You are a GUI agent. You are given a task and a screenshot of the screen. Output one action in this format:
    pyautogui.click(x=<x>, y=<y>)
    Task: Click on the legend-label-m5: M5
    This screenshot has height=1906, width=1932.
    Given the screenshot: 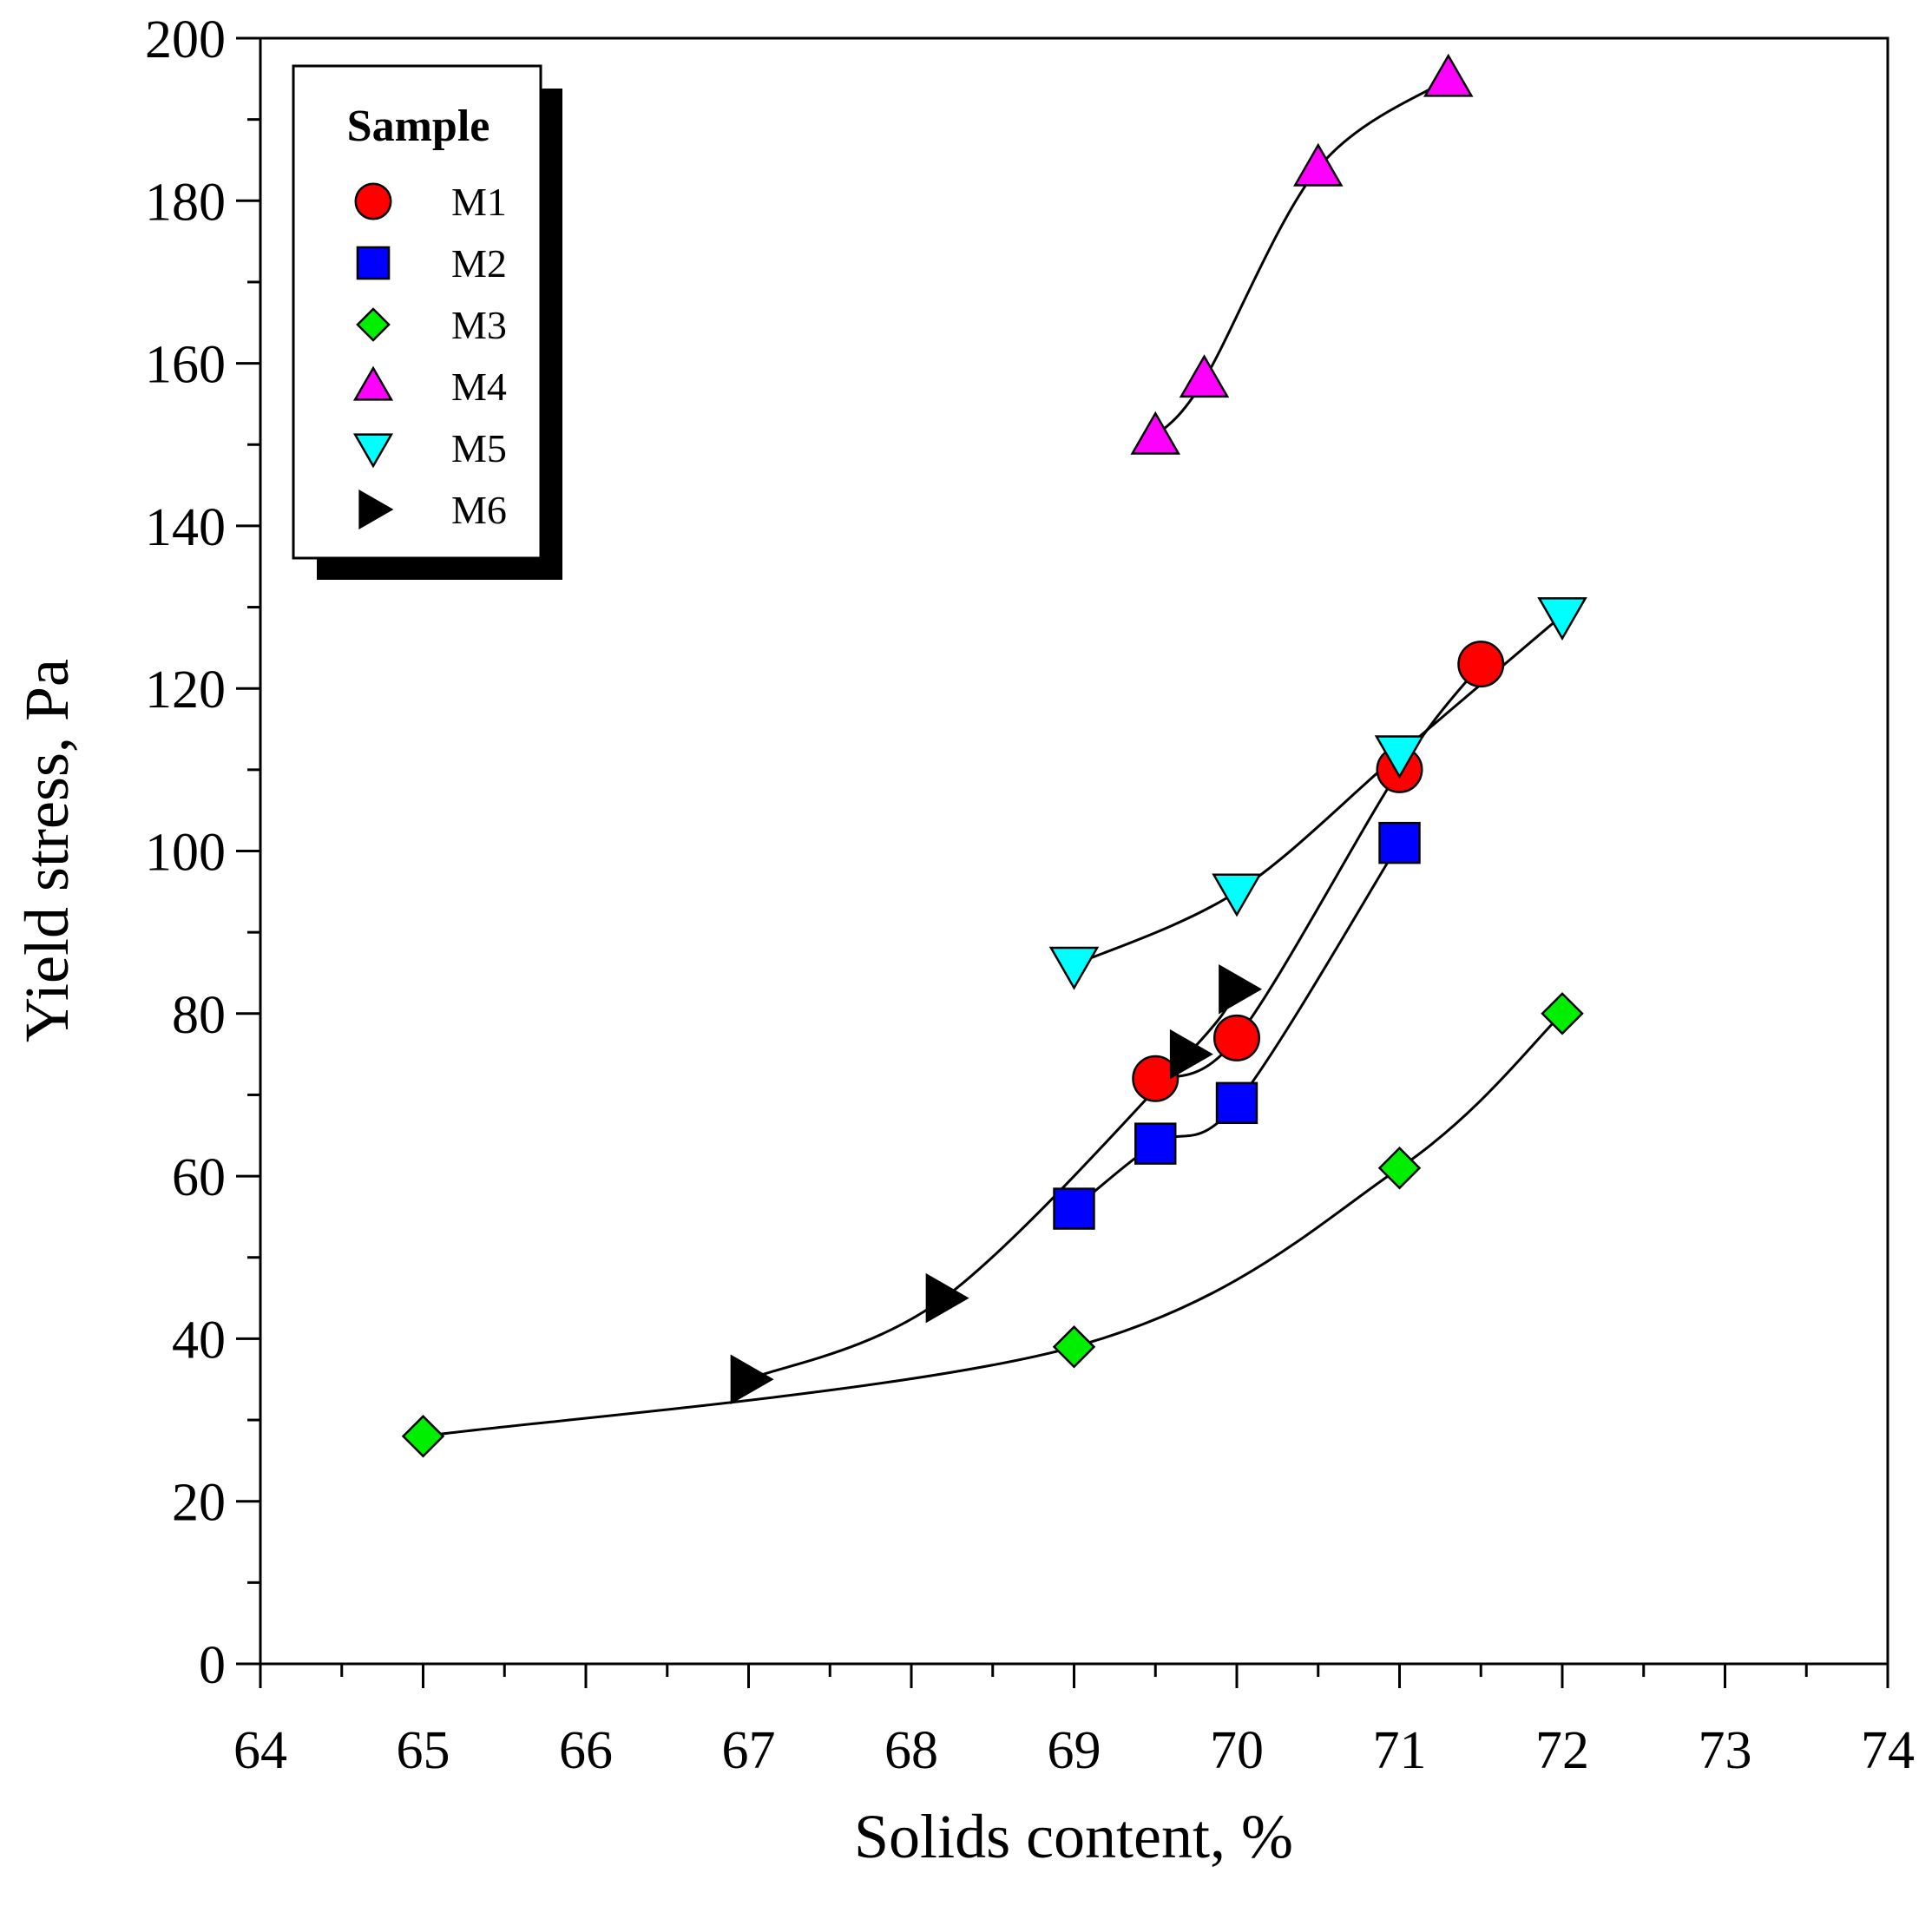 What is the action you would take?
    pyautogui.click(x=479, y=448)
    